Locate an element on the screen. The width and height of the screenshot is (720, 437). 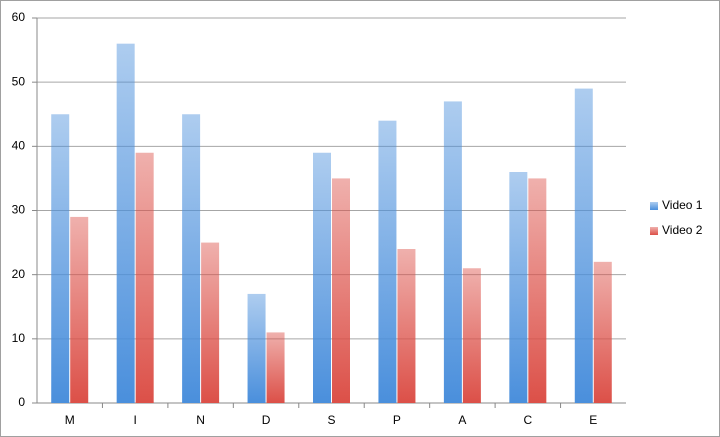
x-tick-label: P is located at coordinates (397, 420).